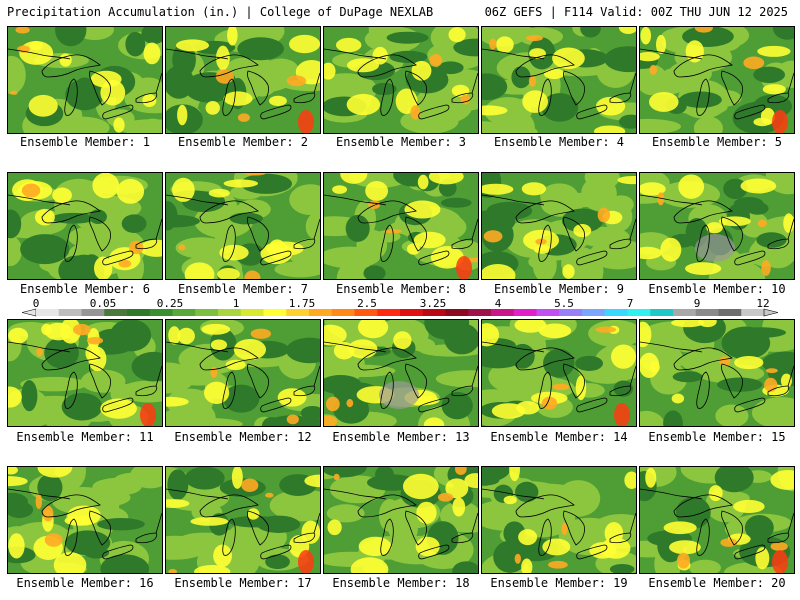 Image resolution: width=800 pixels, height=600 pixels. I want to click on ensemble-member-label: Ensemble Member: 6, so click(85, 289).